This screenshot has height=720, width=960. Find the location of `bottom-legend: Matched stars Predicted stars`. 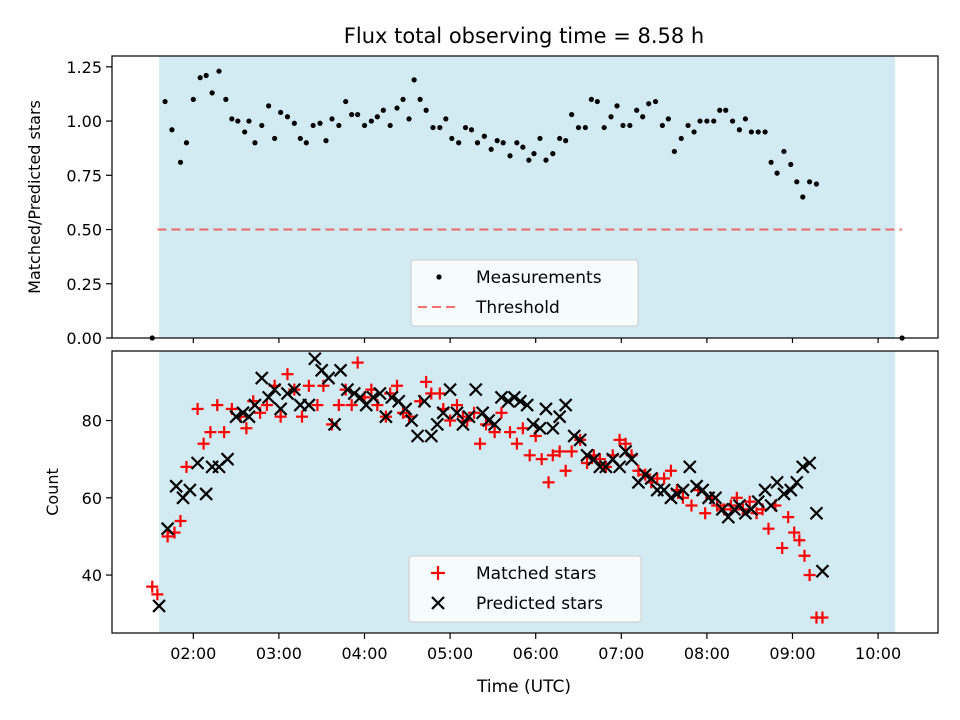

bottom-legend: Matched stars Predicted stars is located at coordinates (525, 589).